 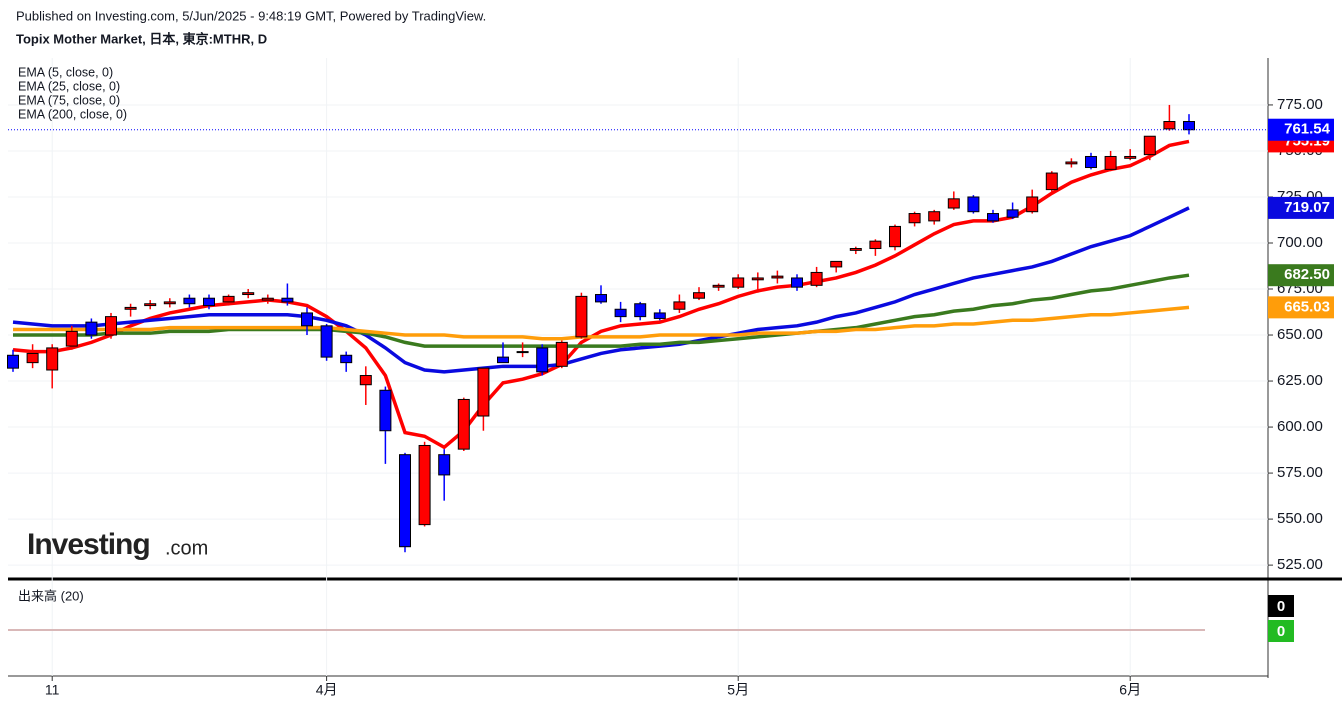 I want to click on instrument-title: Topix Mother Market, 日本, 東京:MTHR, D, so click(x=141, y=38).